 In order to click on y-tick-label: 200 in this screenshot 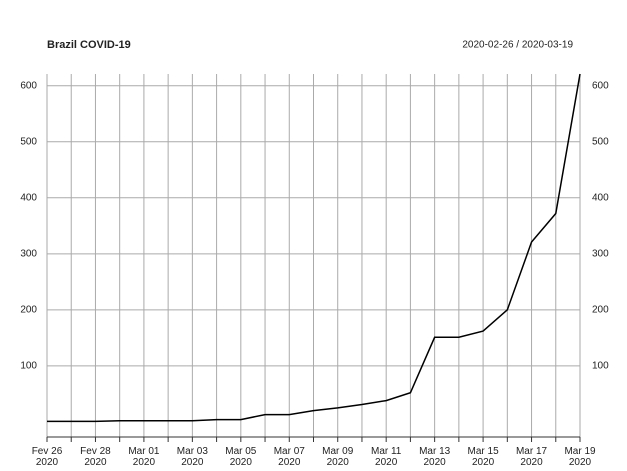, I will do `click(28, 309)`.